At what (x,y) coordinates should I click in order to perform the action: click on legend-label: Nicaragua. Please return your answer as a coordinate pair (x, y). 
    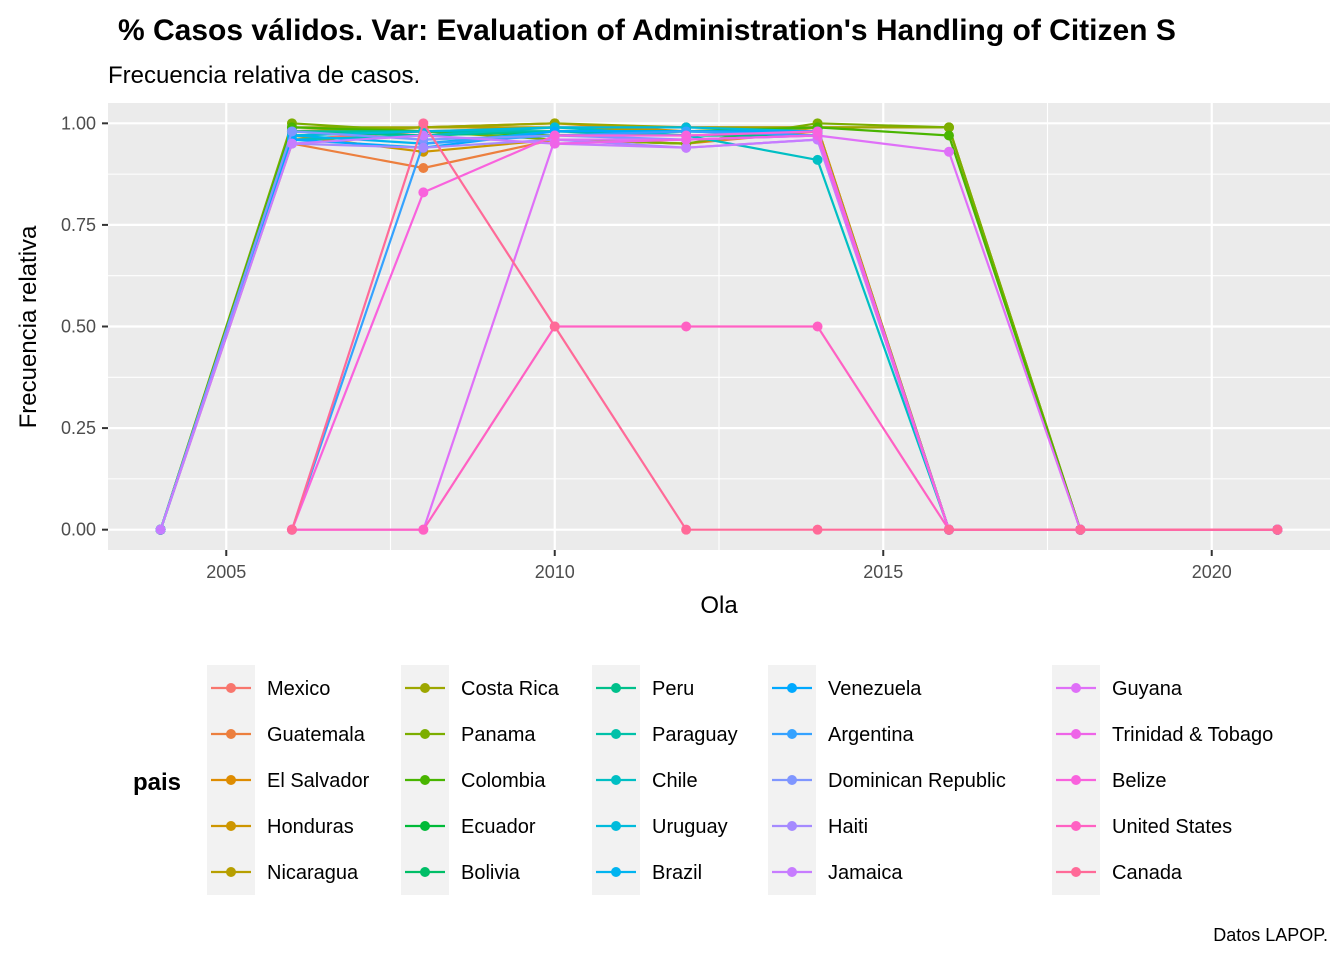
    Looking at the image, I should click on (313, 873).